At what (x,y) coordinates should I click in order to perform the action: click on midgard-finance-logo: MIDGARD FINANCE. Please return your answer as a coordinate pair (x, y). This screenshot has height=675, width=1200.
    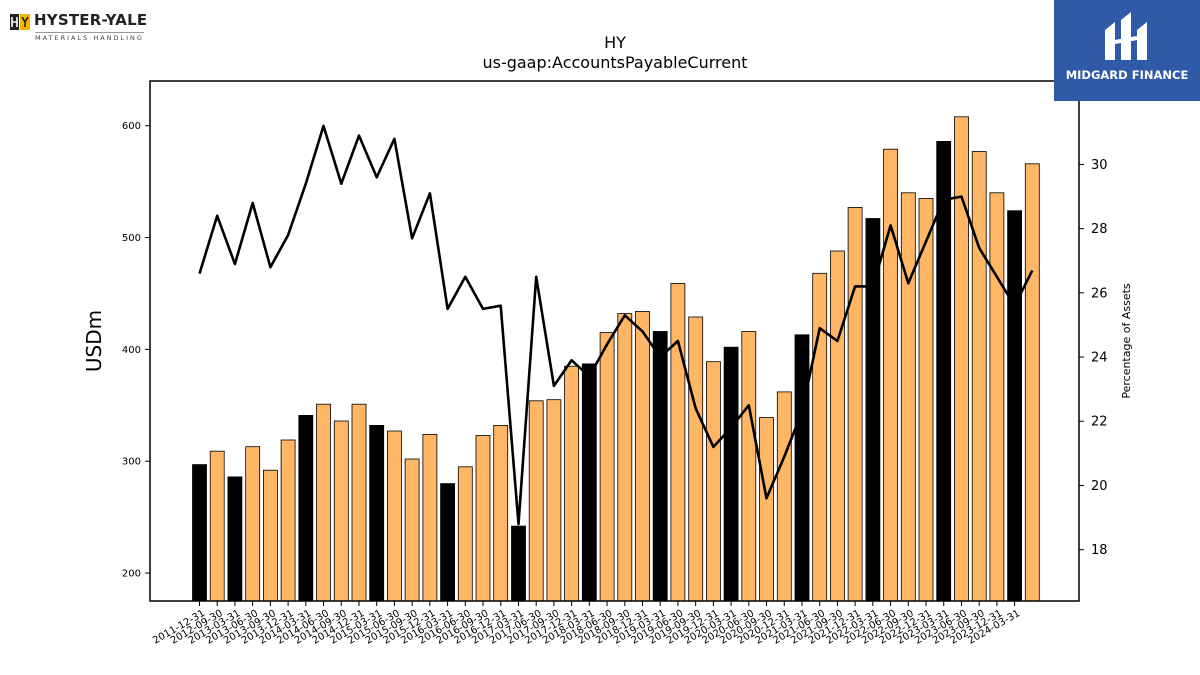
    Looking at the image, I should click on (1127, 50).